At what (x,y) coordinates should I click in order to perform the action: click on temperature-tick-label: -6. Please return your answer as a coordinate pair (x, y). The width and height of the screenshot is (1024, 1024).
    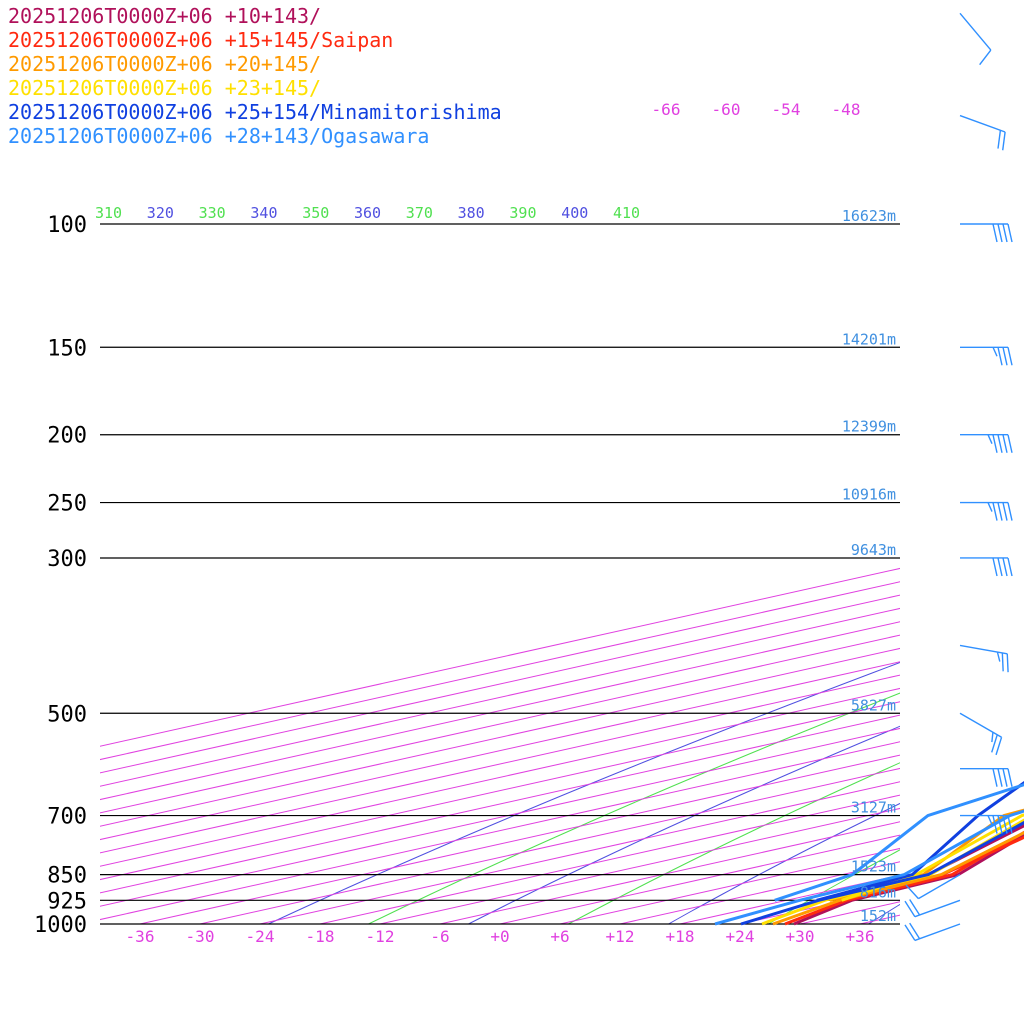
    Looking at the image, I should click on (439, 936).